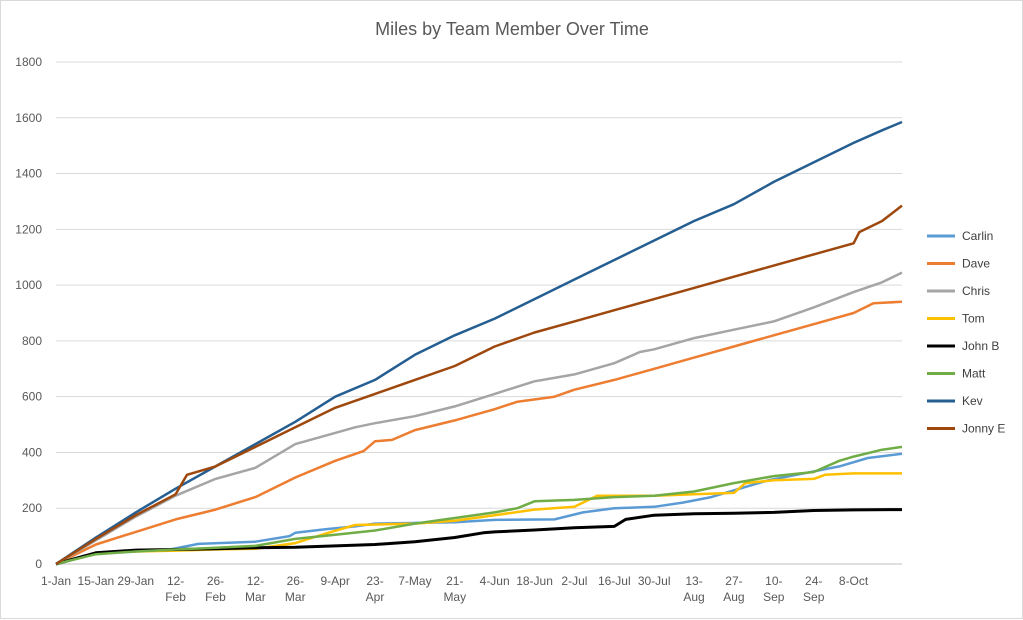 This screenshot has height=620, width=1023. What do you see at coordinates (56, 581) in the screenshot?
I see `x-tick-label: 1-Jan` at bounding box center [56, 581].